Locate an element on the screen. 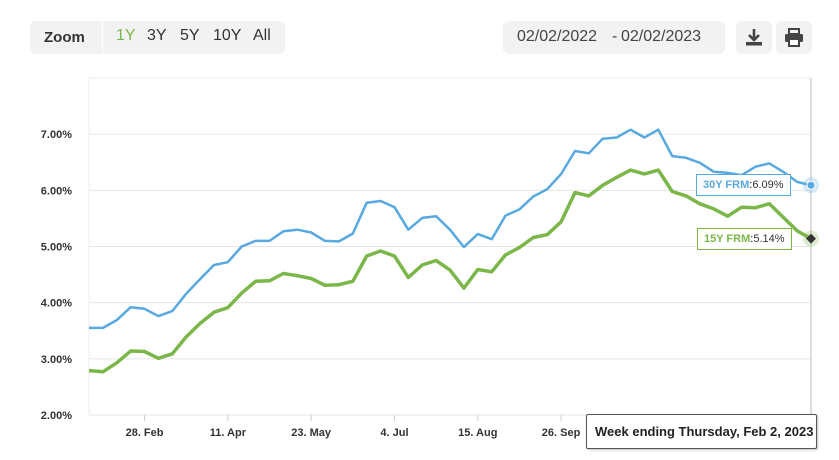  series-marker-30y is located at coordinates (811, 185).